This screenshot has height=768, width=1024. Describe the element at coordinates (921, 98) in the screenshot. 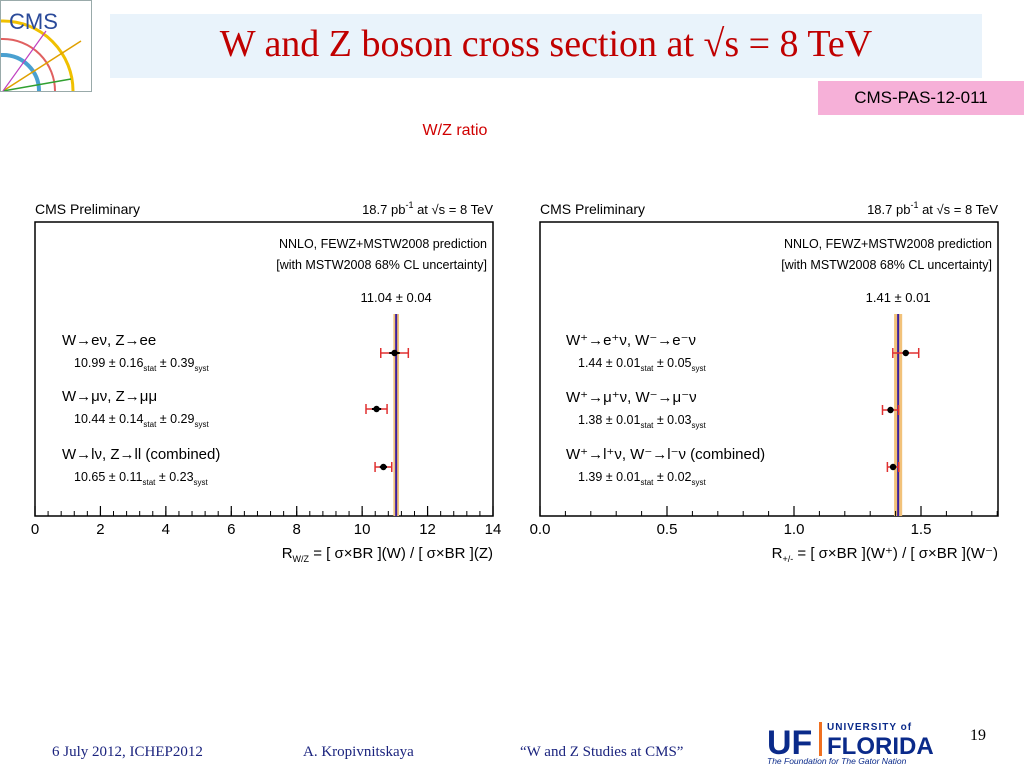

I see `reference-badge: CMS-PAS-12-011` at that location.